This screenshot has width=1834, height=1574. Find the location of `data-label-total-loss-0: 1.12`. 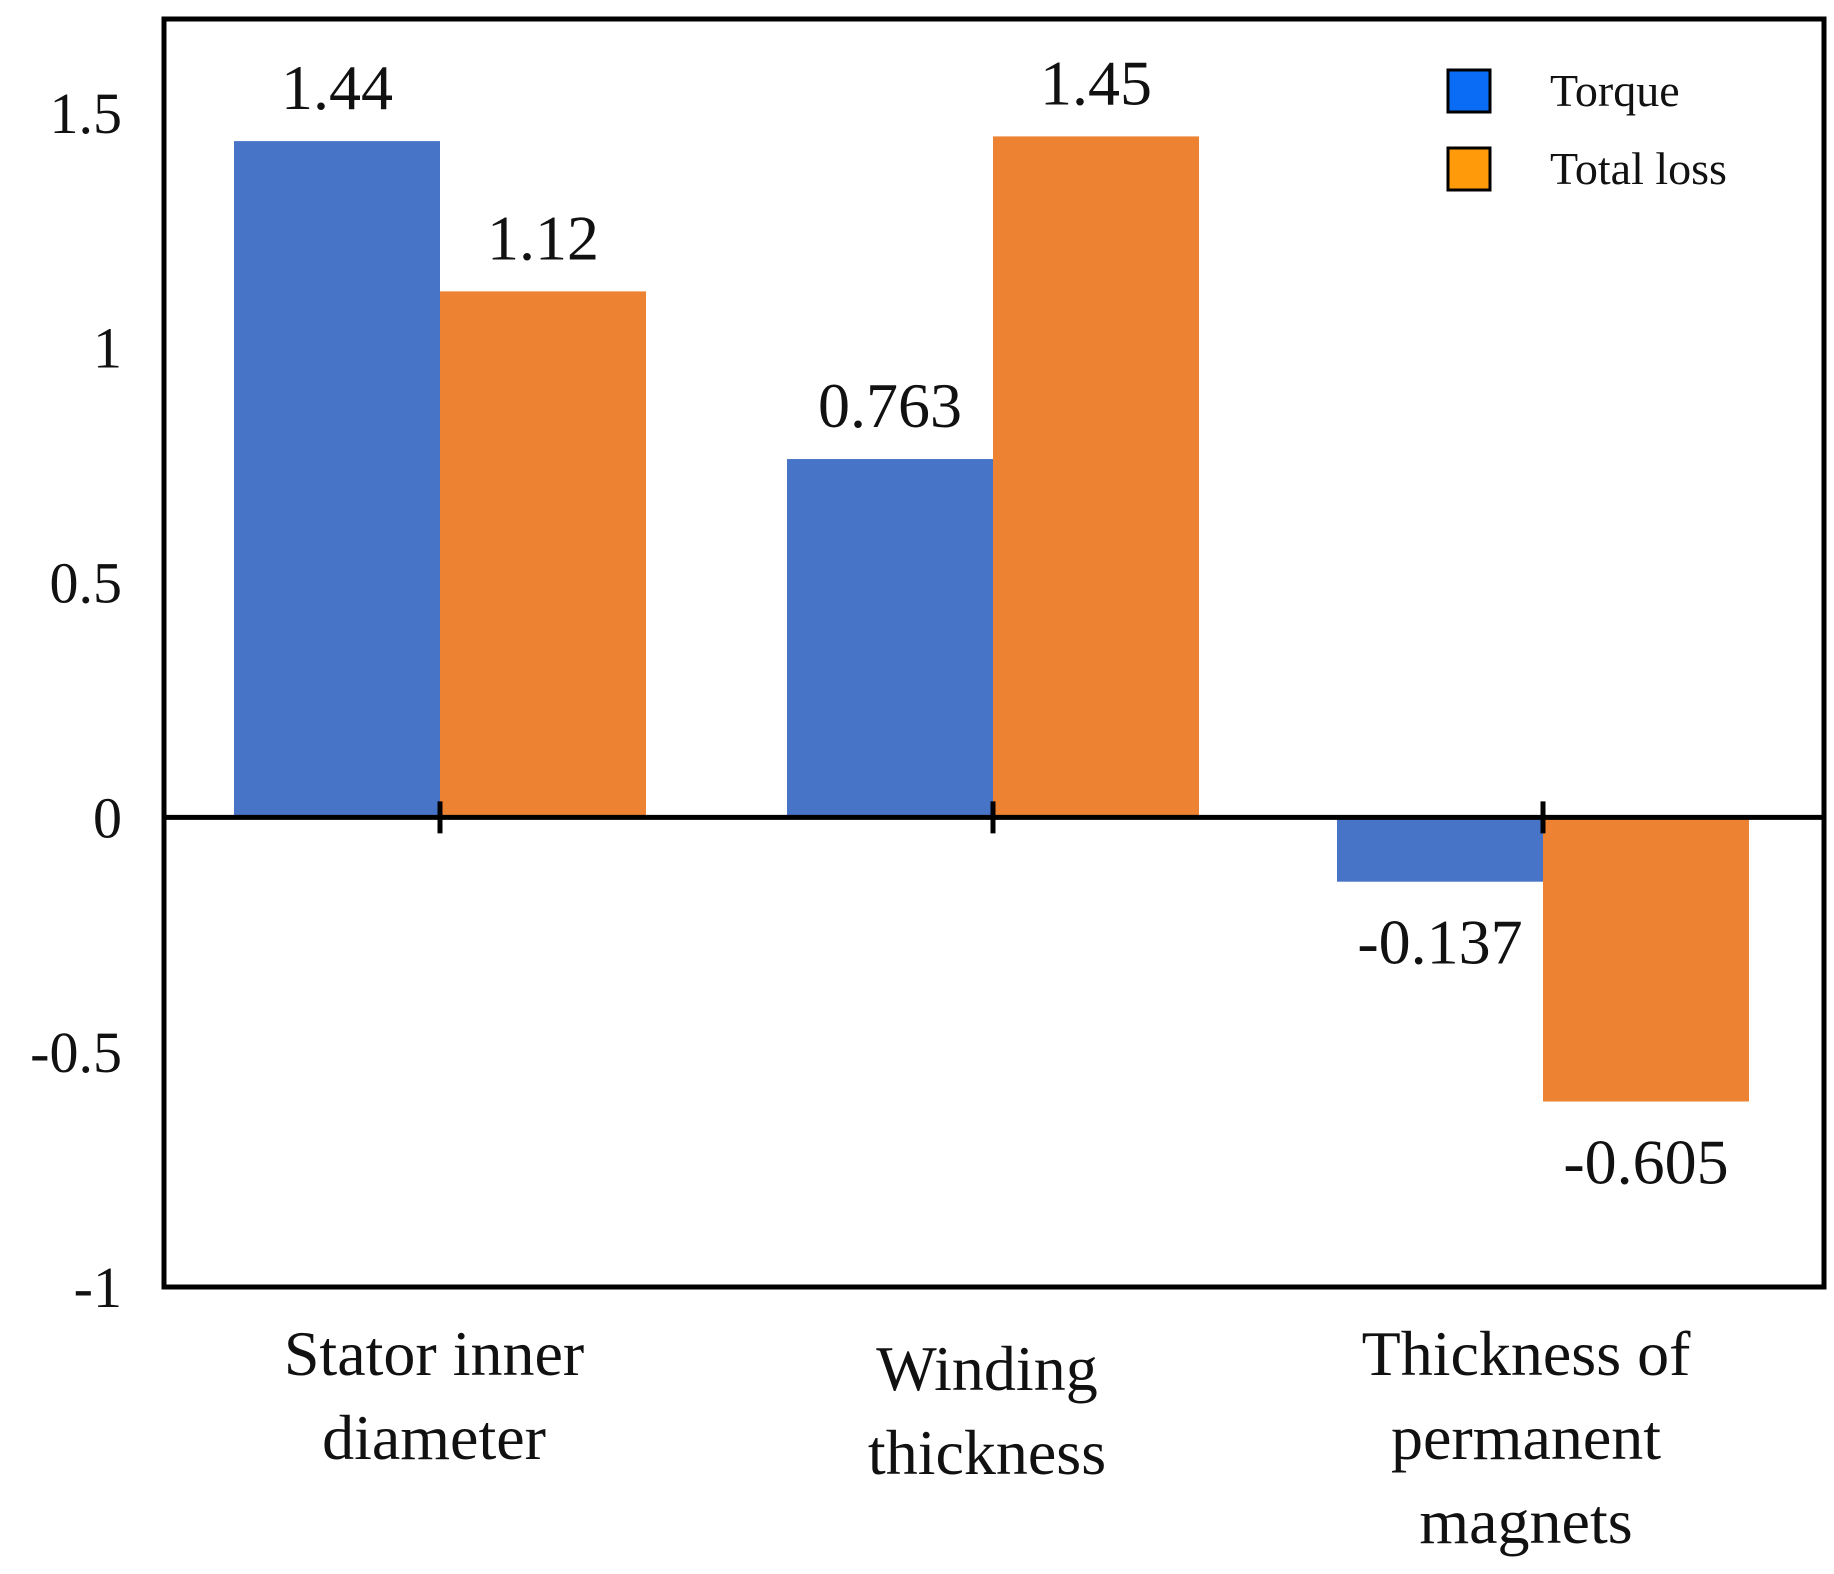

data-label-total-loss-0: 1.12 is located at coordinates (543, 237).